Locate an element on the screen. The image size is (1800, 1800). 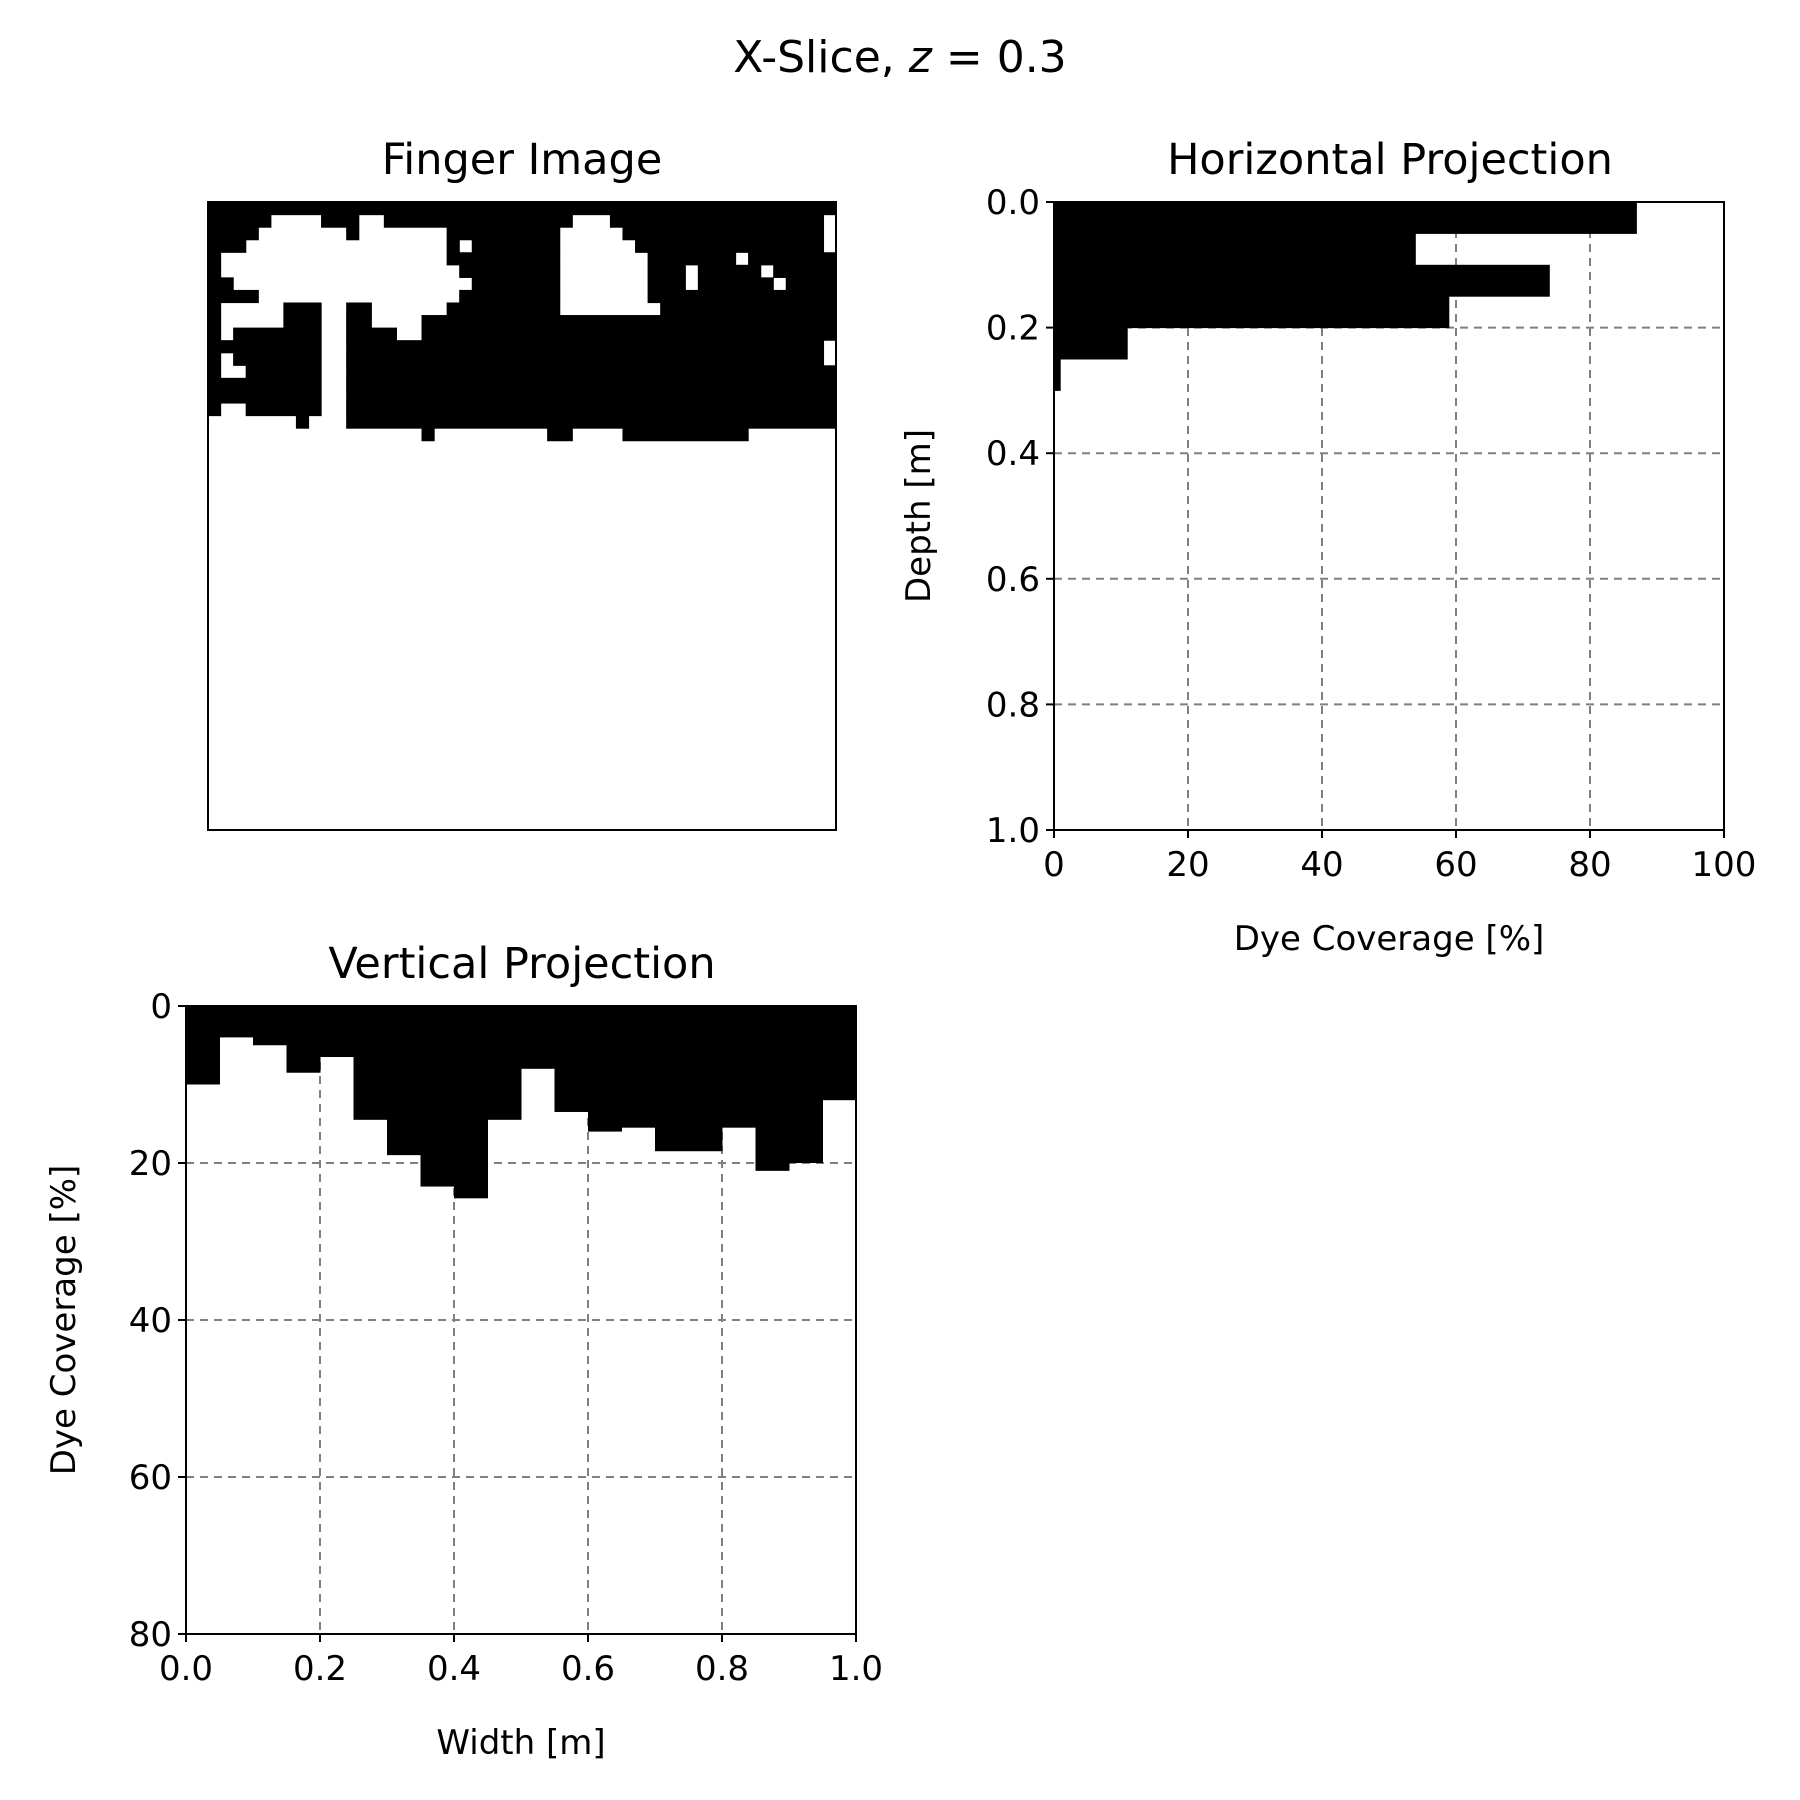
hproj-y-tick-label: 0.6 is located at coordinates (1013, 580).